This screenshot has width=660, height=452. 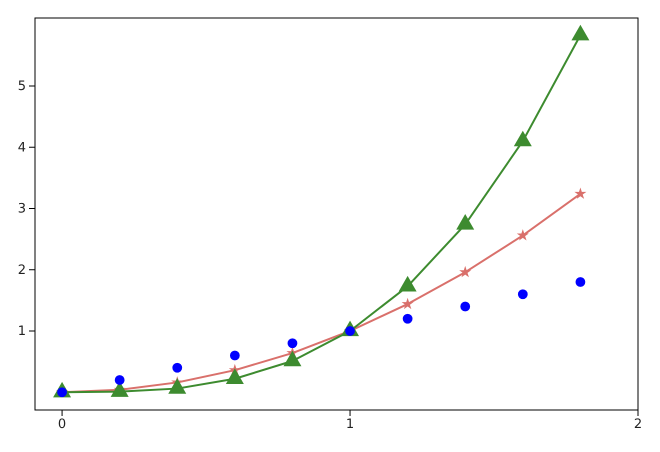 What do you see at coordinates (22, 209) in the screenshot?
I see `y-tick-label: 3` at bounding box center [22, 209].